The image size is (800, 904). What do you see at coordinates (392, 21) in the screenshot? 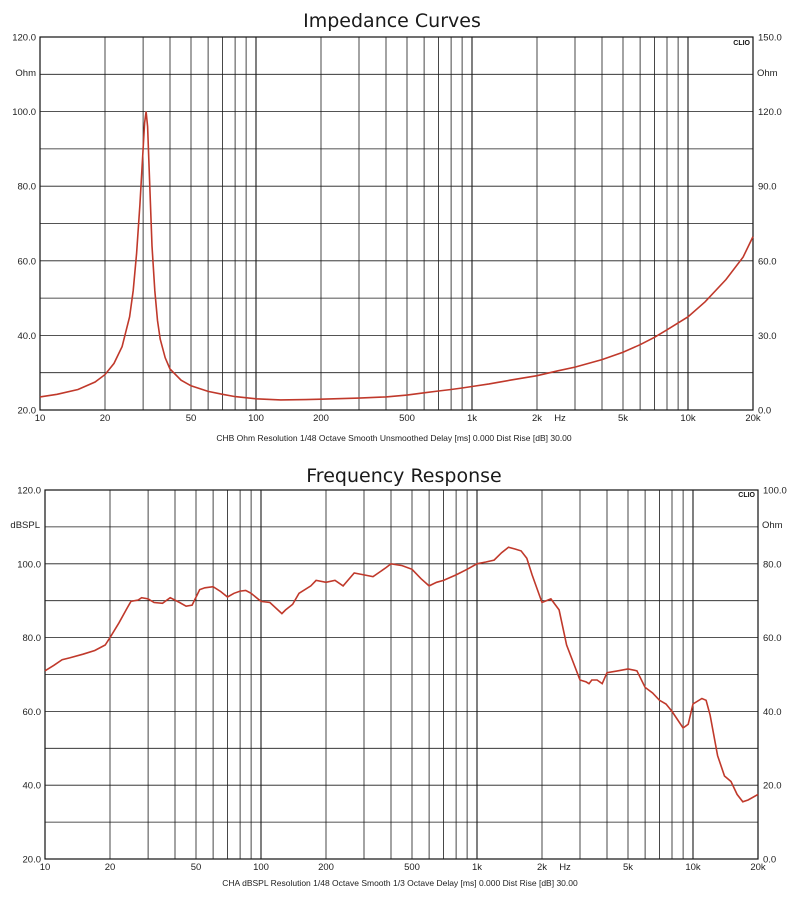
I see `chart-title: Impedance Curves` at bounding box center [392, 21].